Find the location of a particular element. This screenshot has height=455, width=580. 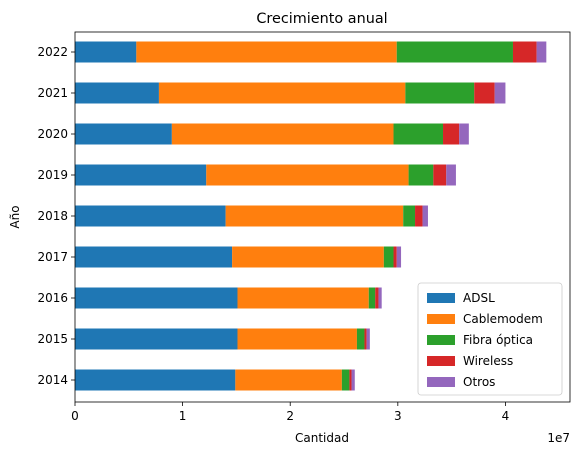

y-tick-label: 2022 is located at coordinates (52, 52).